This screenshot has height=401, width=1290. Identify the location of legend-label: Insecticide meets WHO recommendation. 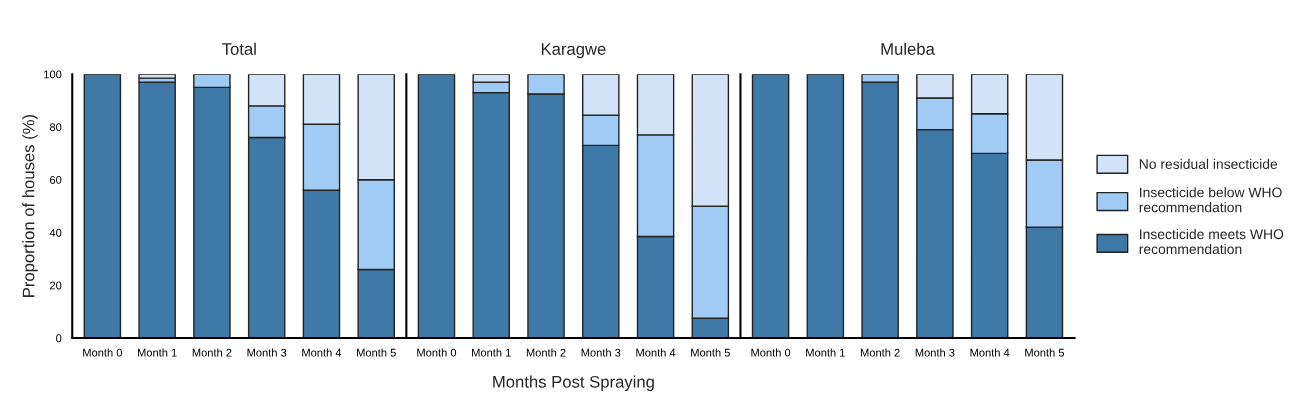
(1211, 241).